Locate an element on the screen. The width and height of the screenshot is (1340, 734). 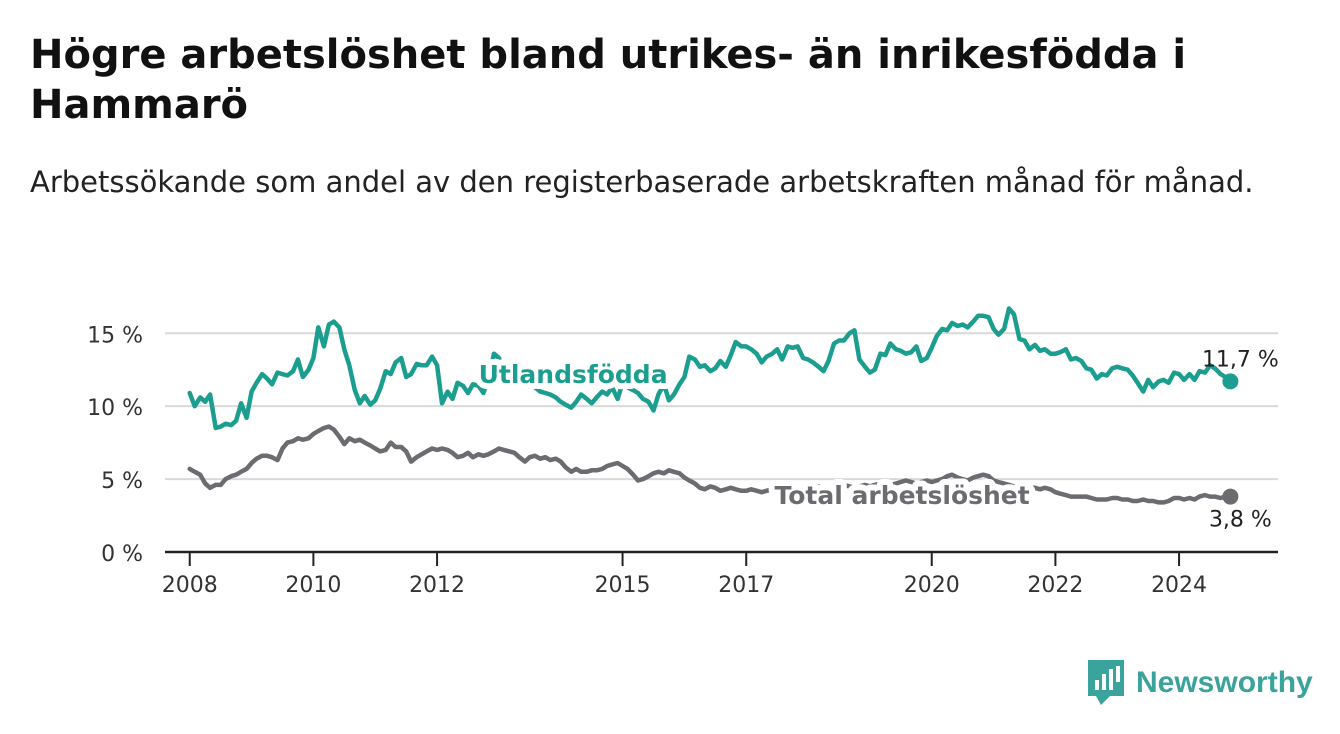
series-end-label: 11,7 % is located at coordinates (1240, 359).